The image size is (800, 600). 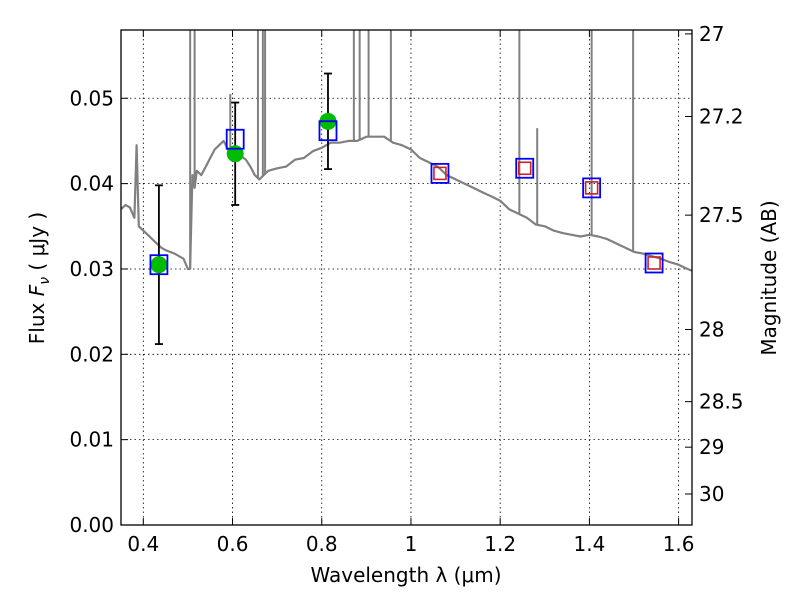 What do you see at coordinates (322, 544) in the screenshot?
I see `x-tick-label: 0.8` at bounding box center [322, 544].